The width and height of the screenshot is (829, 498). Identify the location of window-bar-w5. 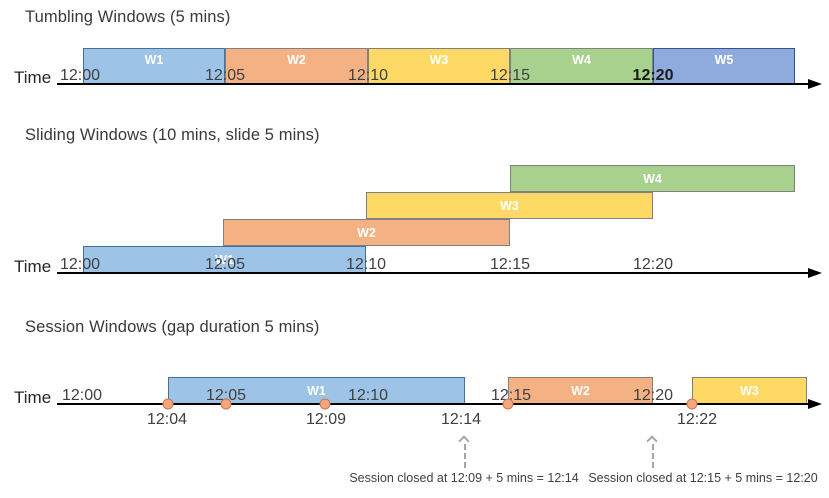
(724, 66).